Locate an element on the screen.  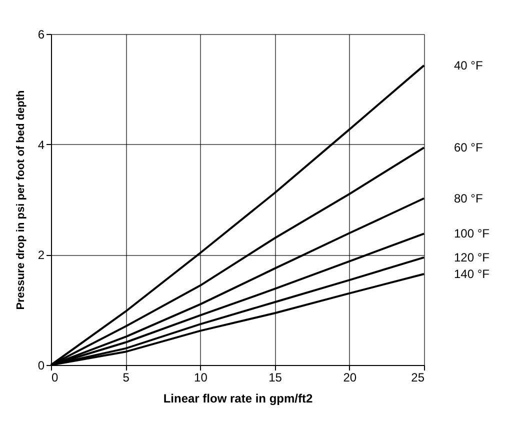
text: 120 °F is located at coordinates (472, 257).